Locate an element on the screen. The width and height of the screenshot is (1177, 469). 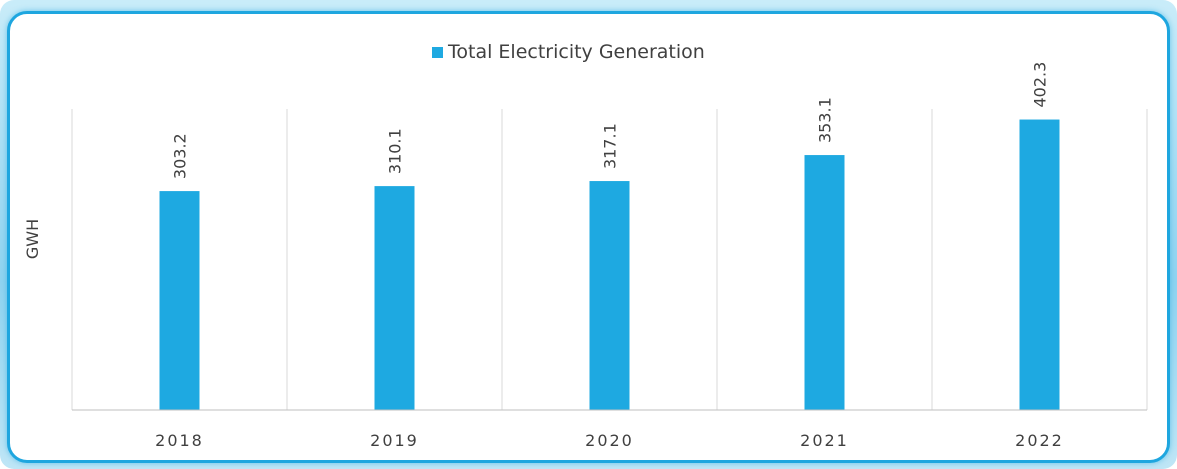
legend-label: Total Electricity Generation is located at coordinates (576, 52).